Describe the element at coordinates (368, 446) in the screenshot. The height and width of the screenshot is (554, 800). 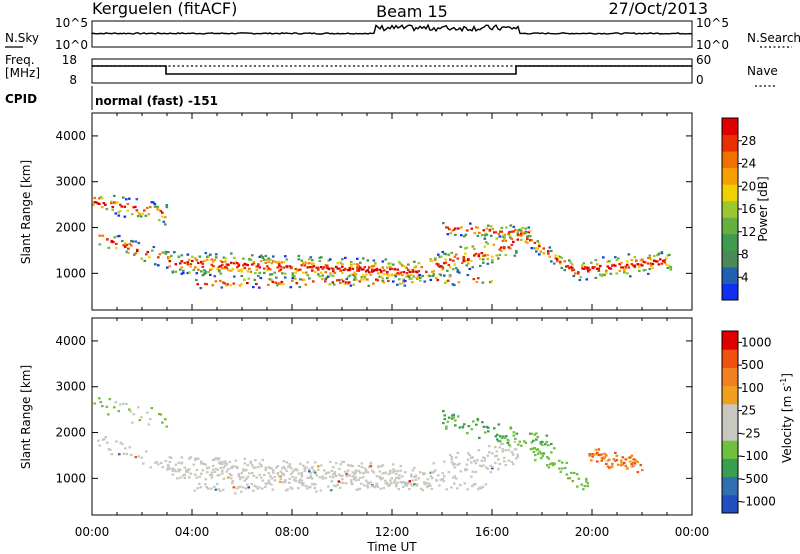
I see `velocity-heatmap` at that location.